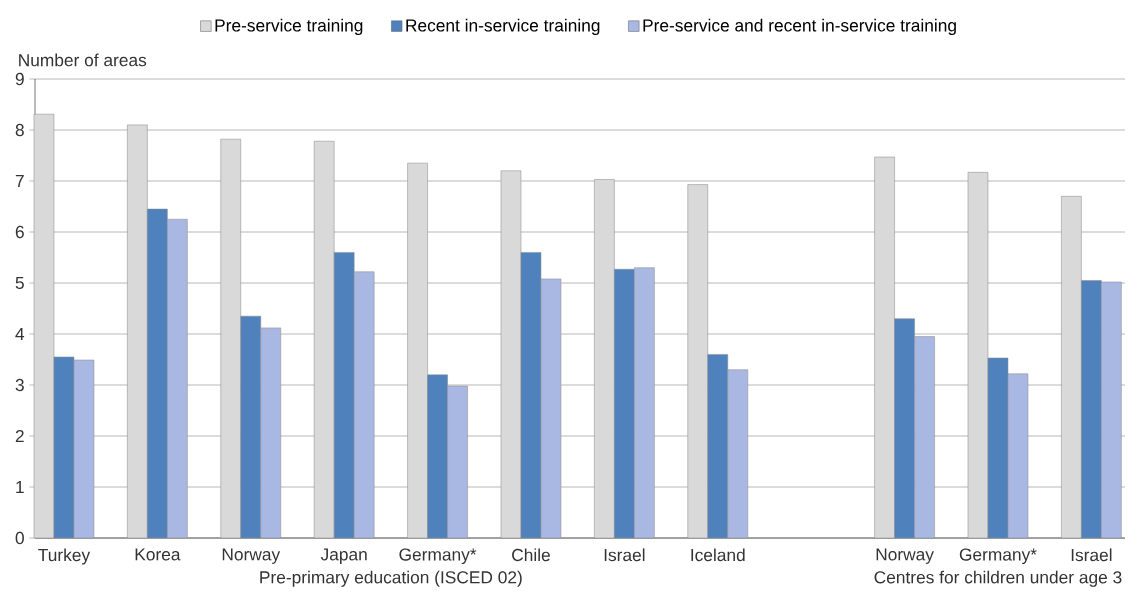 The width and height of the screenshot is (1129, 601). Describe the element at coordinates (19, 538) in the screenshot. I see `y-tick-label: 0` at that location.